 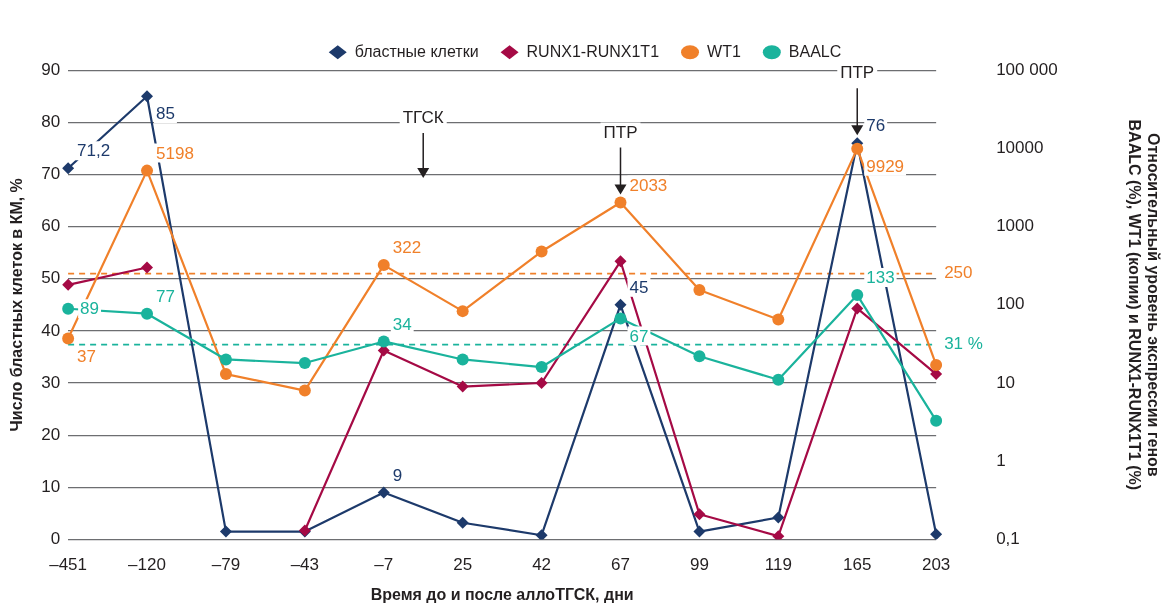 I want to click on data-label: 89, so click(x=90, y=309).